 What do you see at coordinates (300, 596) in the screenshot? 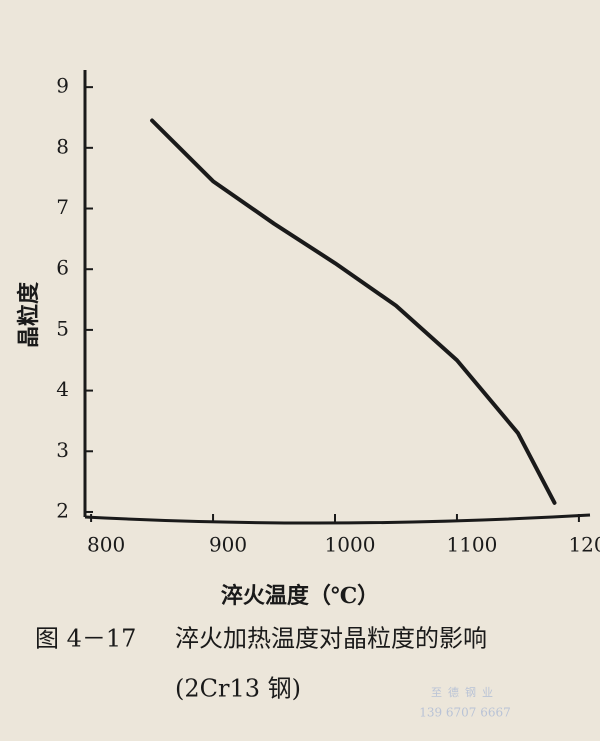
I see `x-axis-label: 淬火温度（℃）` at bounding box center [300, 596].